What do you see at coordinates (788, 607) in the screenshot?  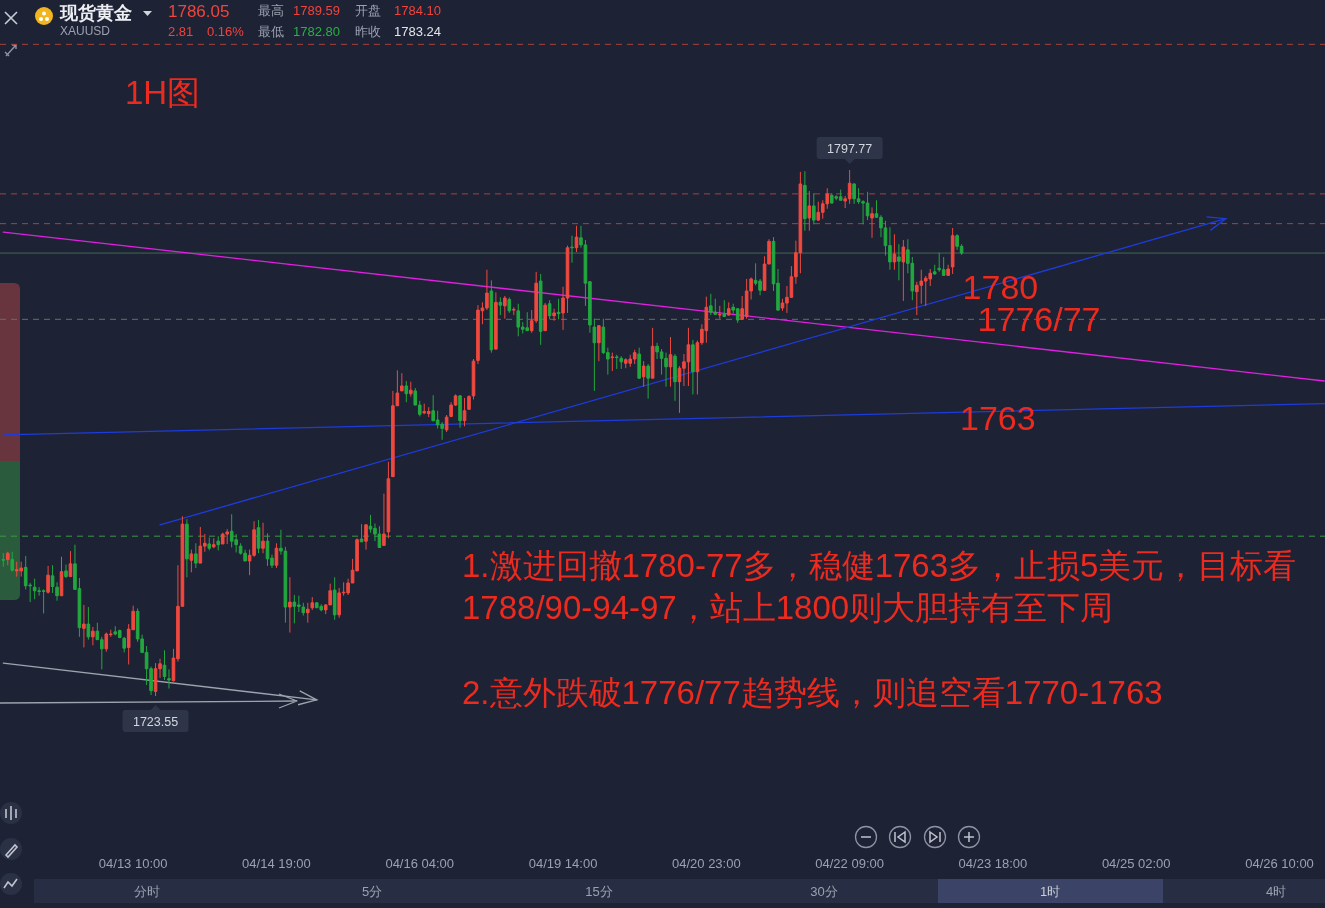 I see `annotation: 1788/90-94-97，站上1800则大胆持有至下周` at bounding box center [788, 607].